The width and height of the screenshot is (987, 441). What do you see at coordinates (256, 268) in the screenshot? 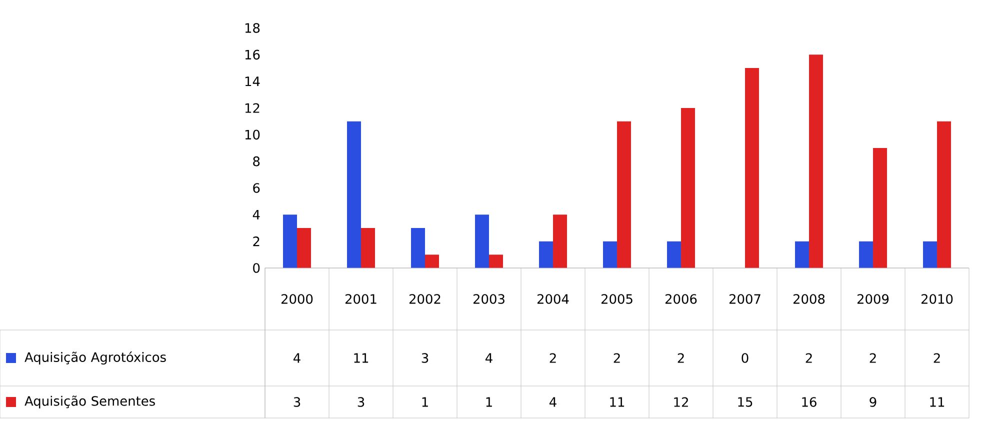
I see `y-tick-label: 0` at bounding box center [256, 268].